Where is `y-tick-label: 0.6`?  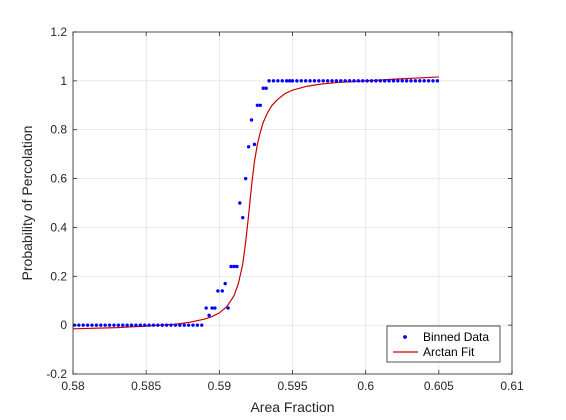 y-tick-label: 0.6 is located at coordinates (58, 179).